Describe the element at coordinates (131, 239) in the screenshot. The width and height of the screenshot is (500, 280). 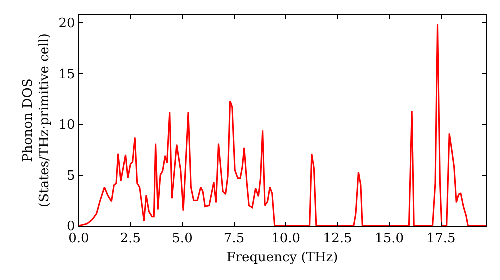
I see `x-tick-label: 2.5` at that location.